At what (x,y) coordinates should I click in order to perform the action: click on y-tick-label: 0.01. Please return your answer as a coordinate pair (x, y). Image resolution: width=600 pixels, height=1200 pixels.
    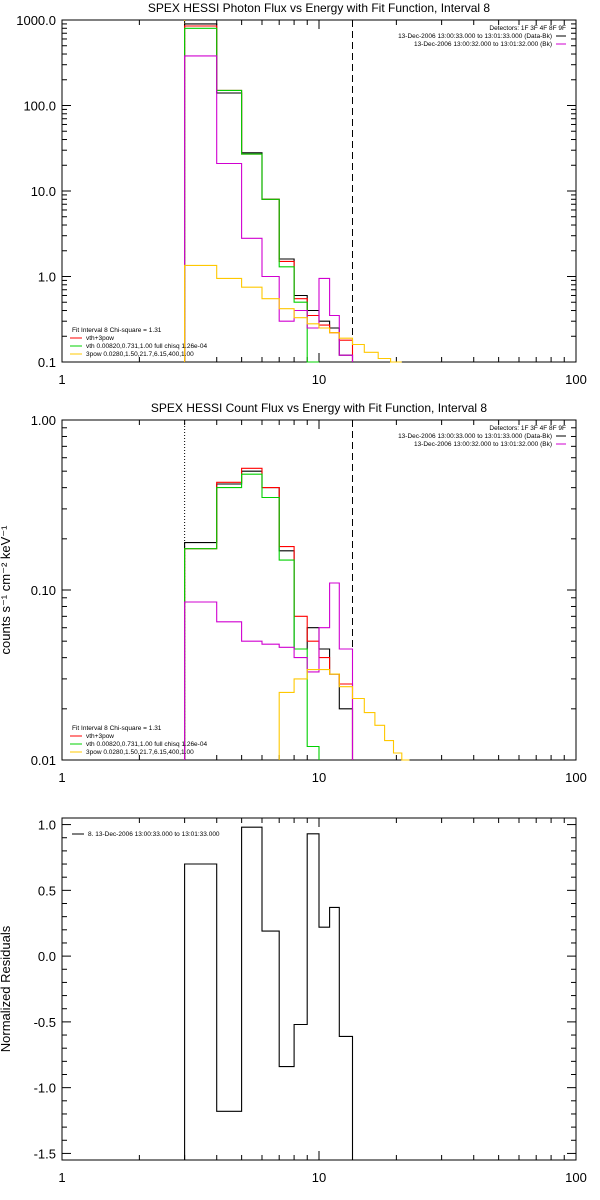
    Looking at the image, I should click on (43, 760).